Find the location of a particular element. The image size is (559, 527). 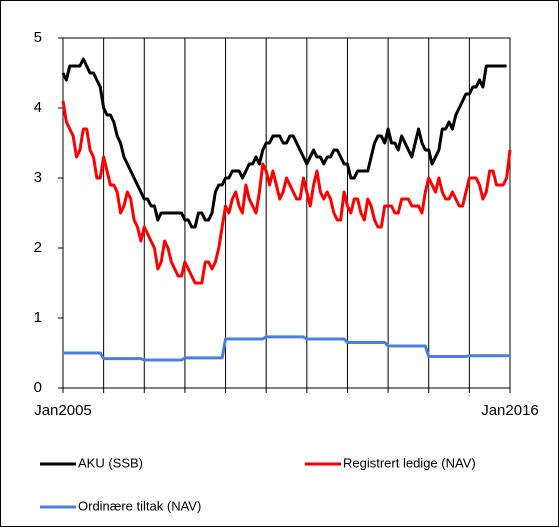

y-tick-label: 4 is located at coordinates (38, 107).